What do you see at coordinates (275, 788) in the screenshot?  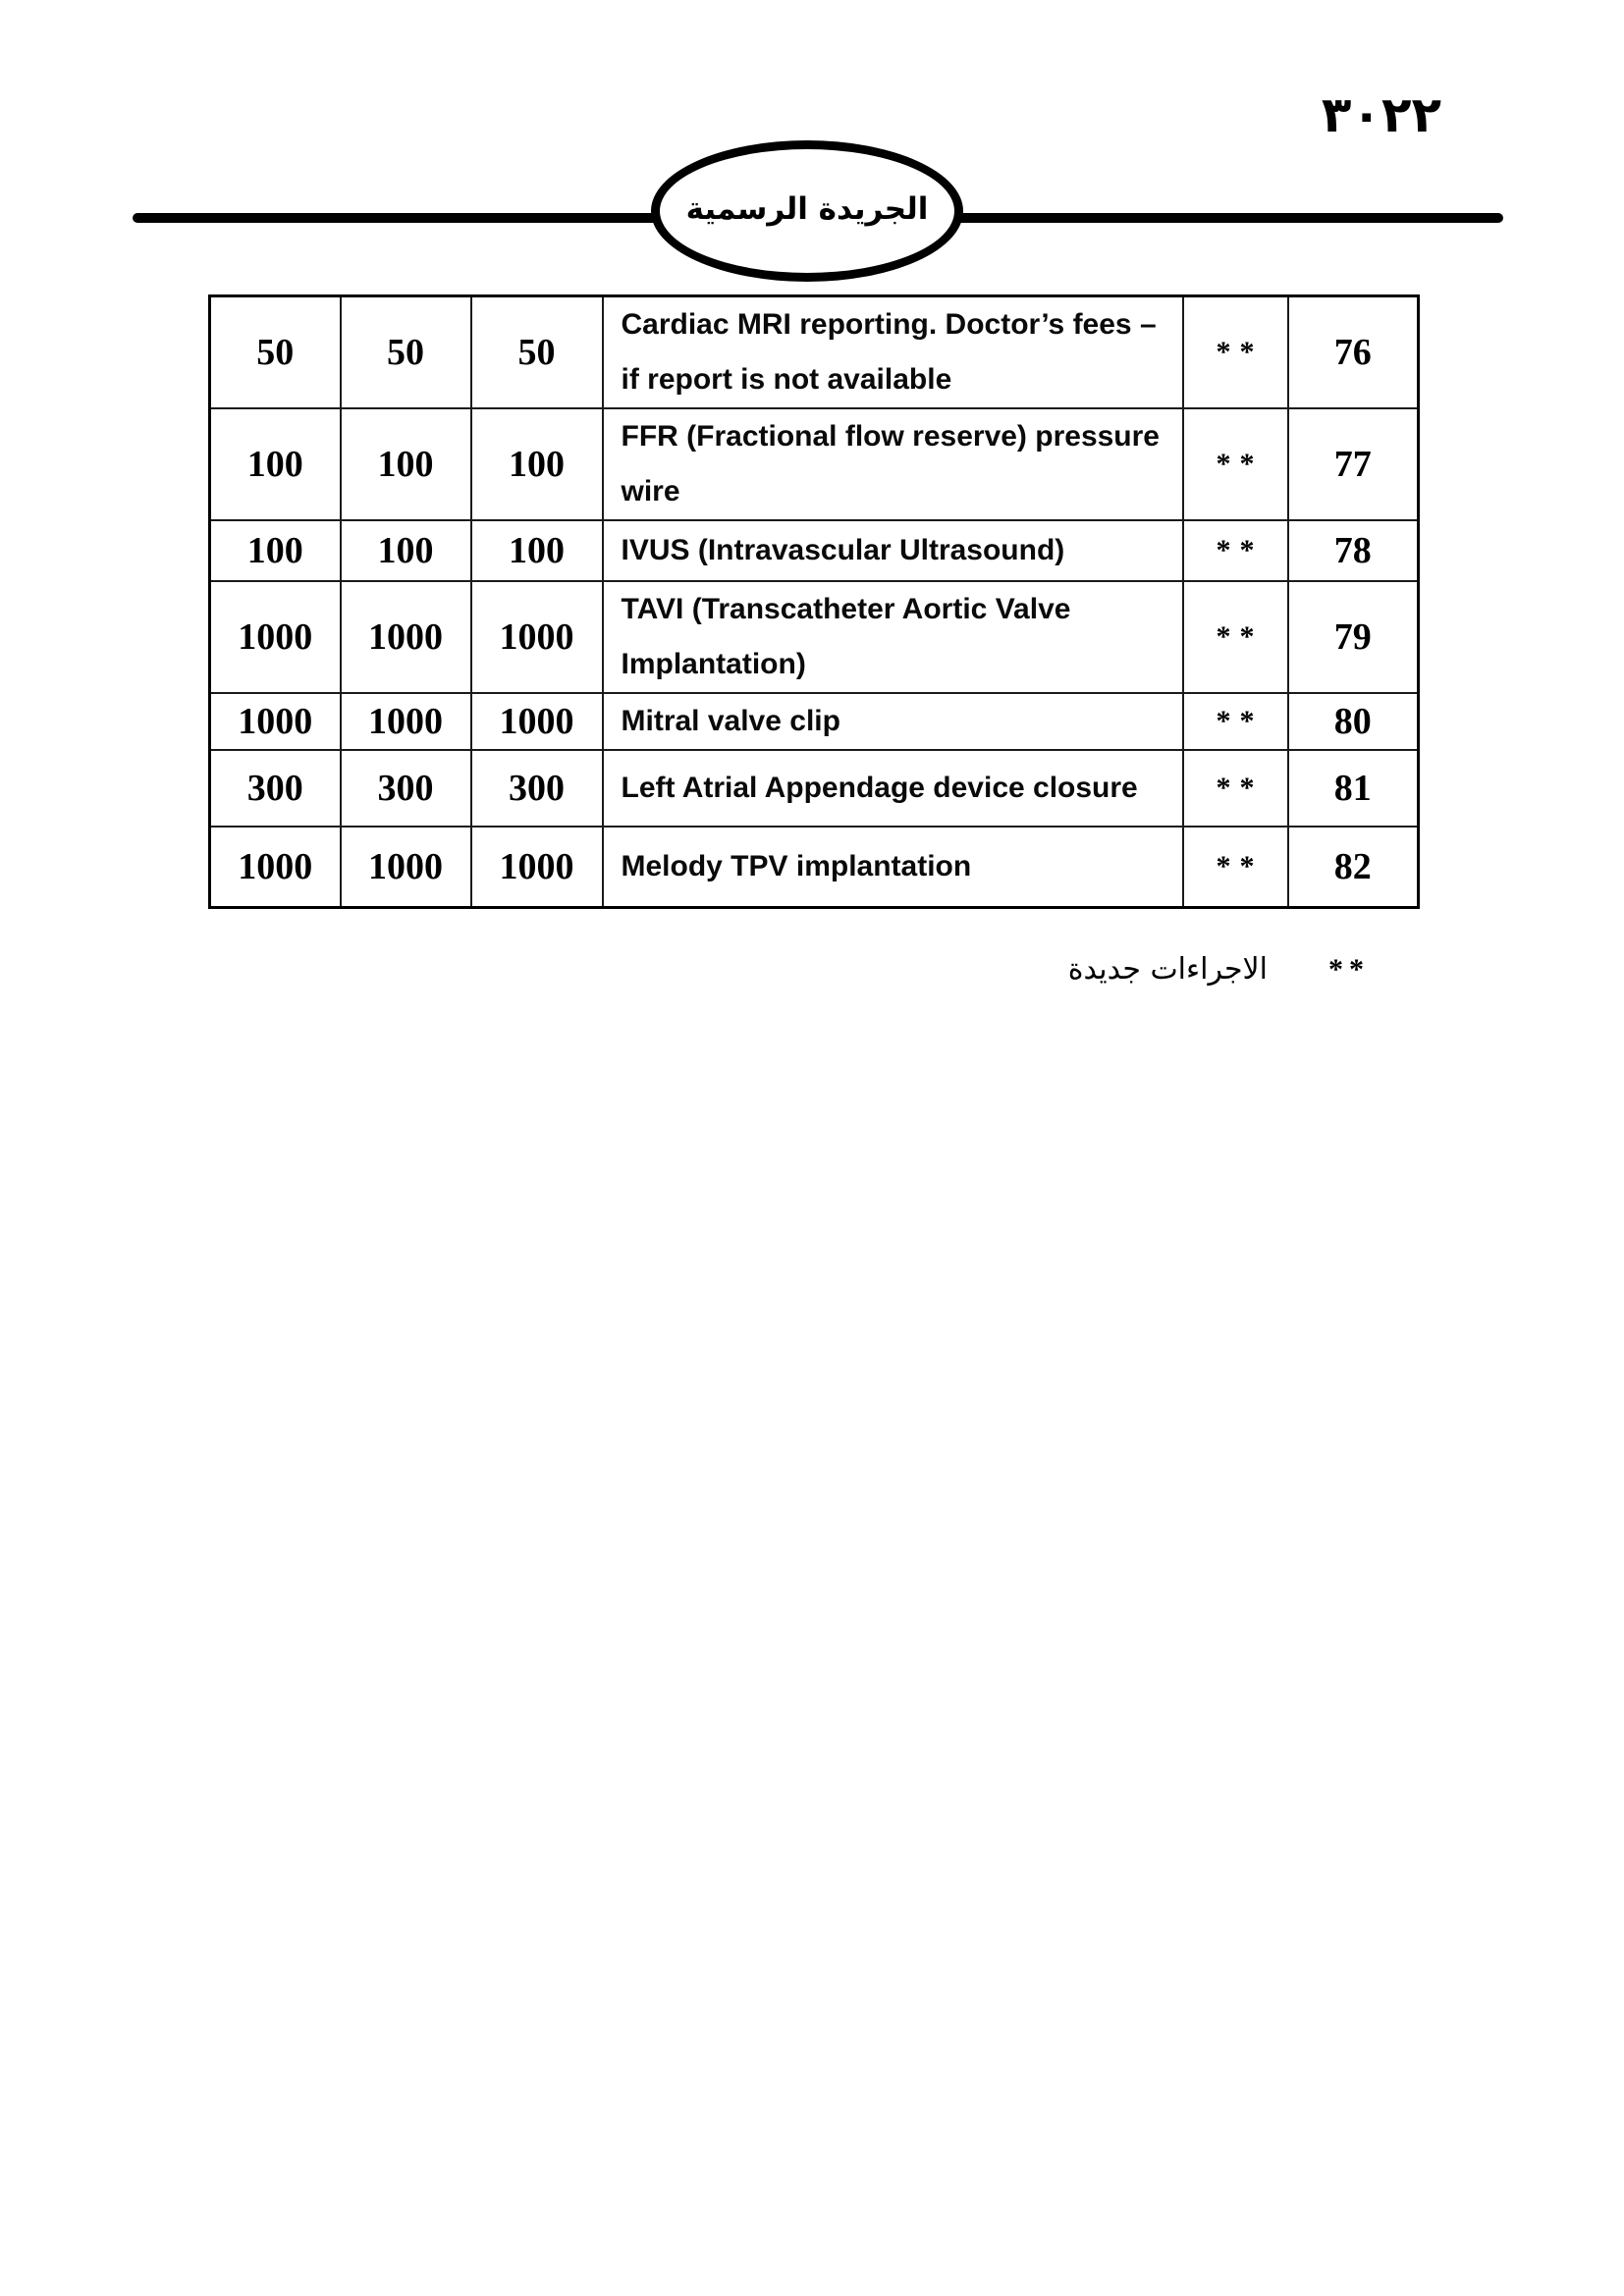 I see `fee-value-col1: 300` at bounding box center [275, 788].